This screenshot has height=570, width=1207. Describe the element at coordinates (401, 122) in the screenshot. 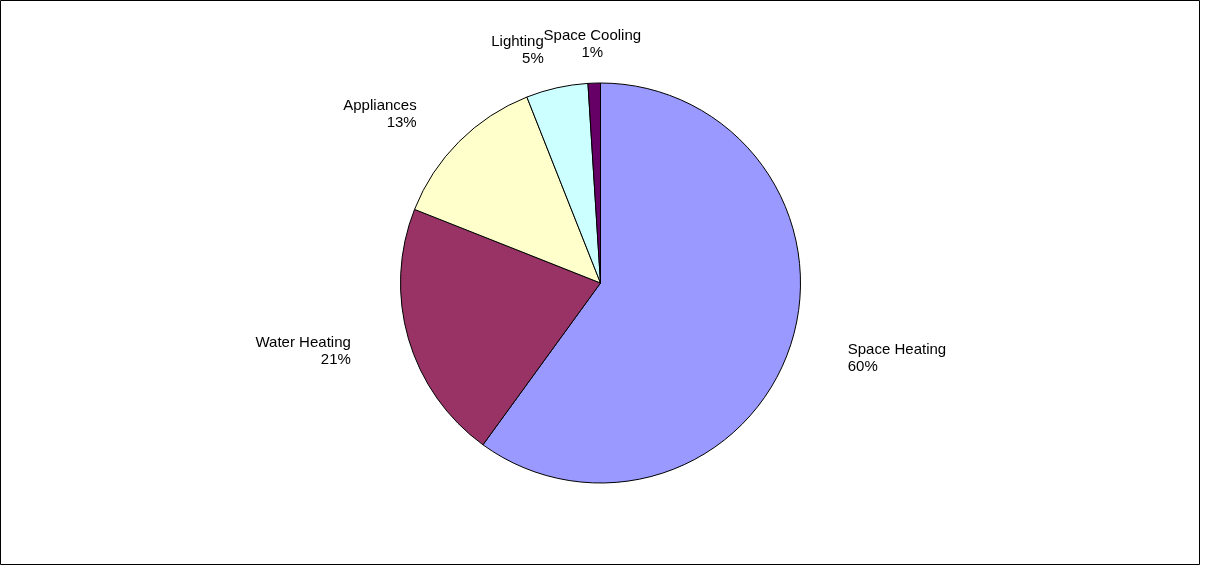

I see `data-label: 13%` at that location.